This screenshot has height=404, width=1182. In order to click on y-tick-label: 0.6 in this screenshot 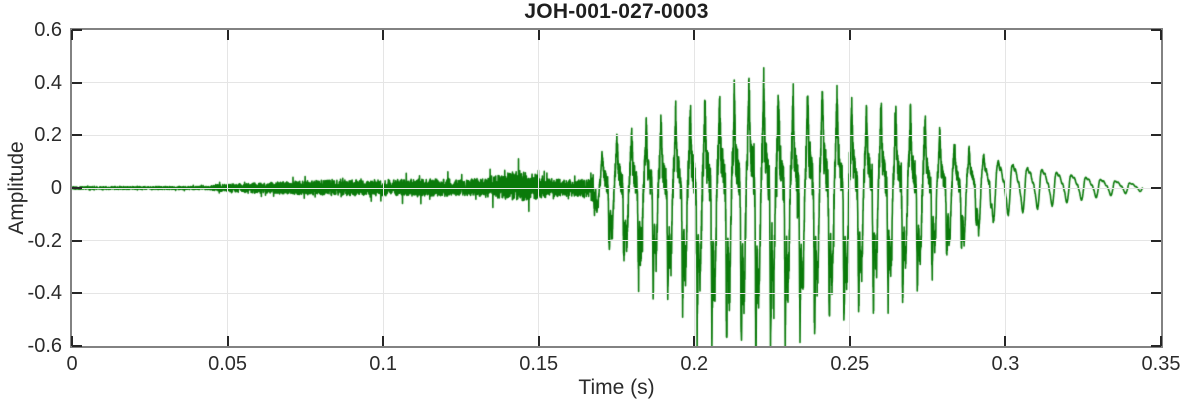, I will do `click(48, 30)`.